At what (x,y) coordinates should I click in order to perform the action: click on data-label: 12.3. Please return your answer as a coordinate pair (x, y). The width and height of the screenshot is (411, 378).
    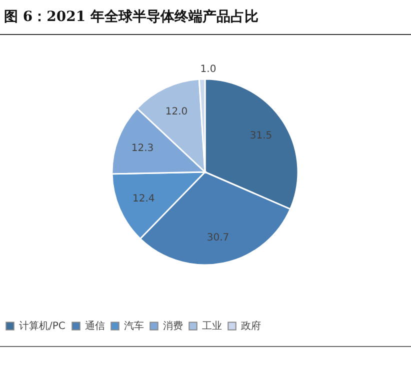
    Looking at the image, I should click on (142, 148).